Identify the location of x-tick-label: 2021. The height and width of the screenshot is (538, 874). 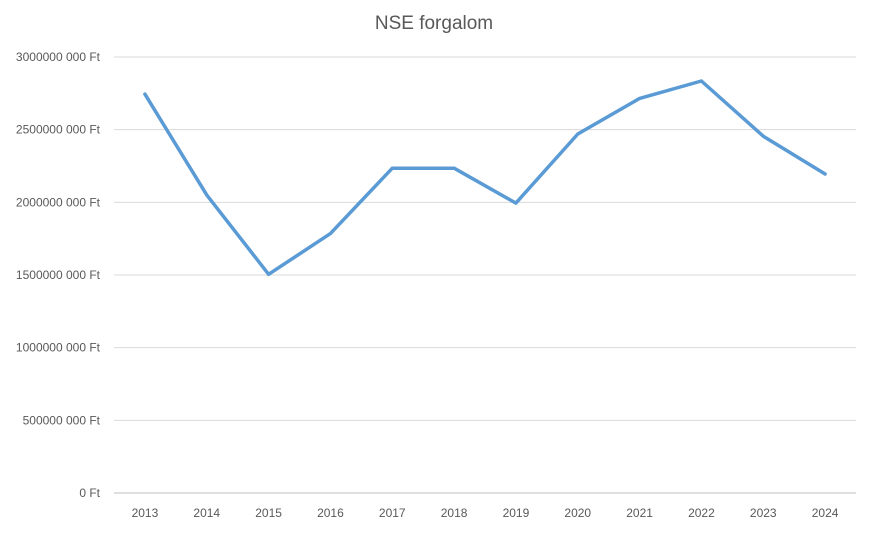
(639, 513).